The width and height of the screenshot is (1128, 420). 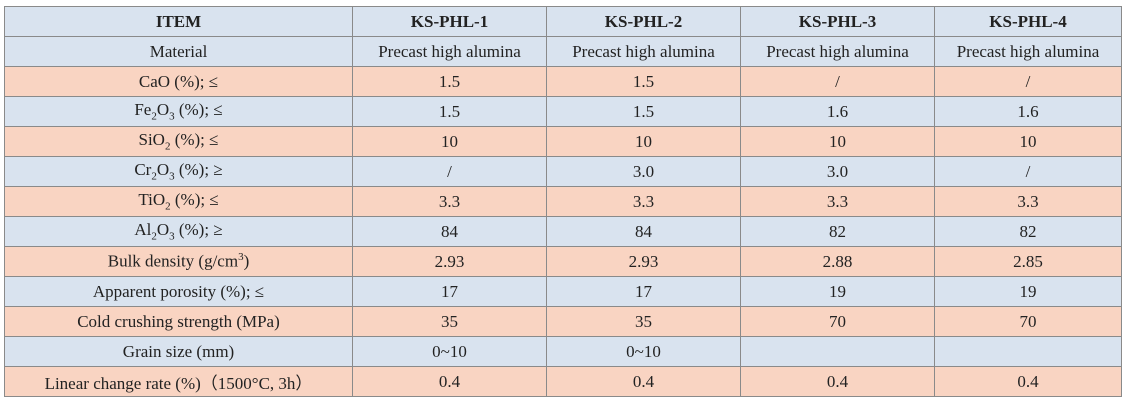 I want to click on row-label-cold-crushing-strength: Cold crushing strength (MPa), so click(x=178, y=321).